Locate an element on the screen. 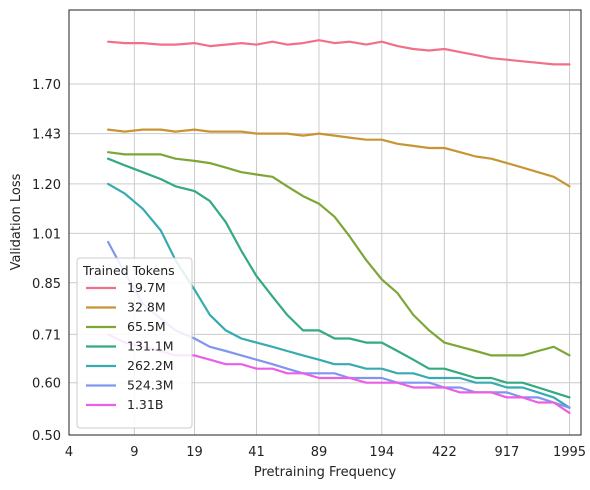  y-tick-label: 1.20 is located at coordinates (46, 185).